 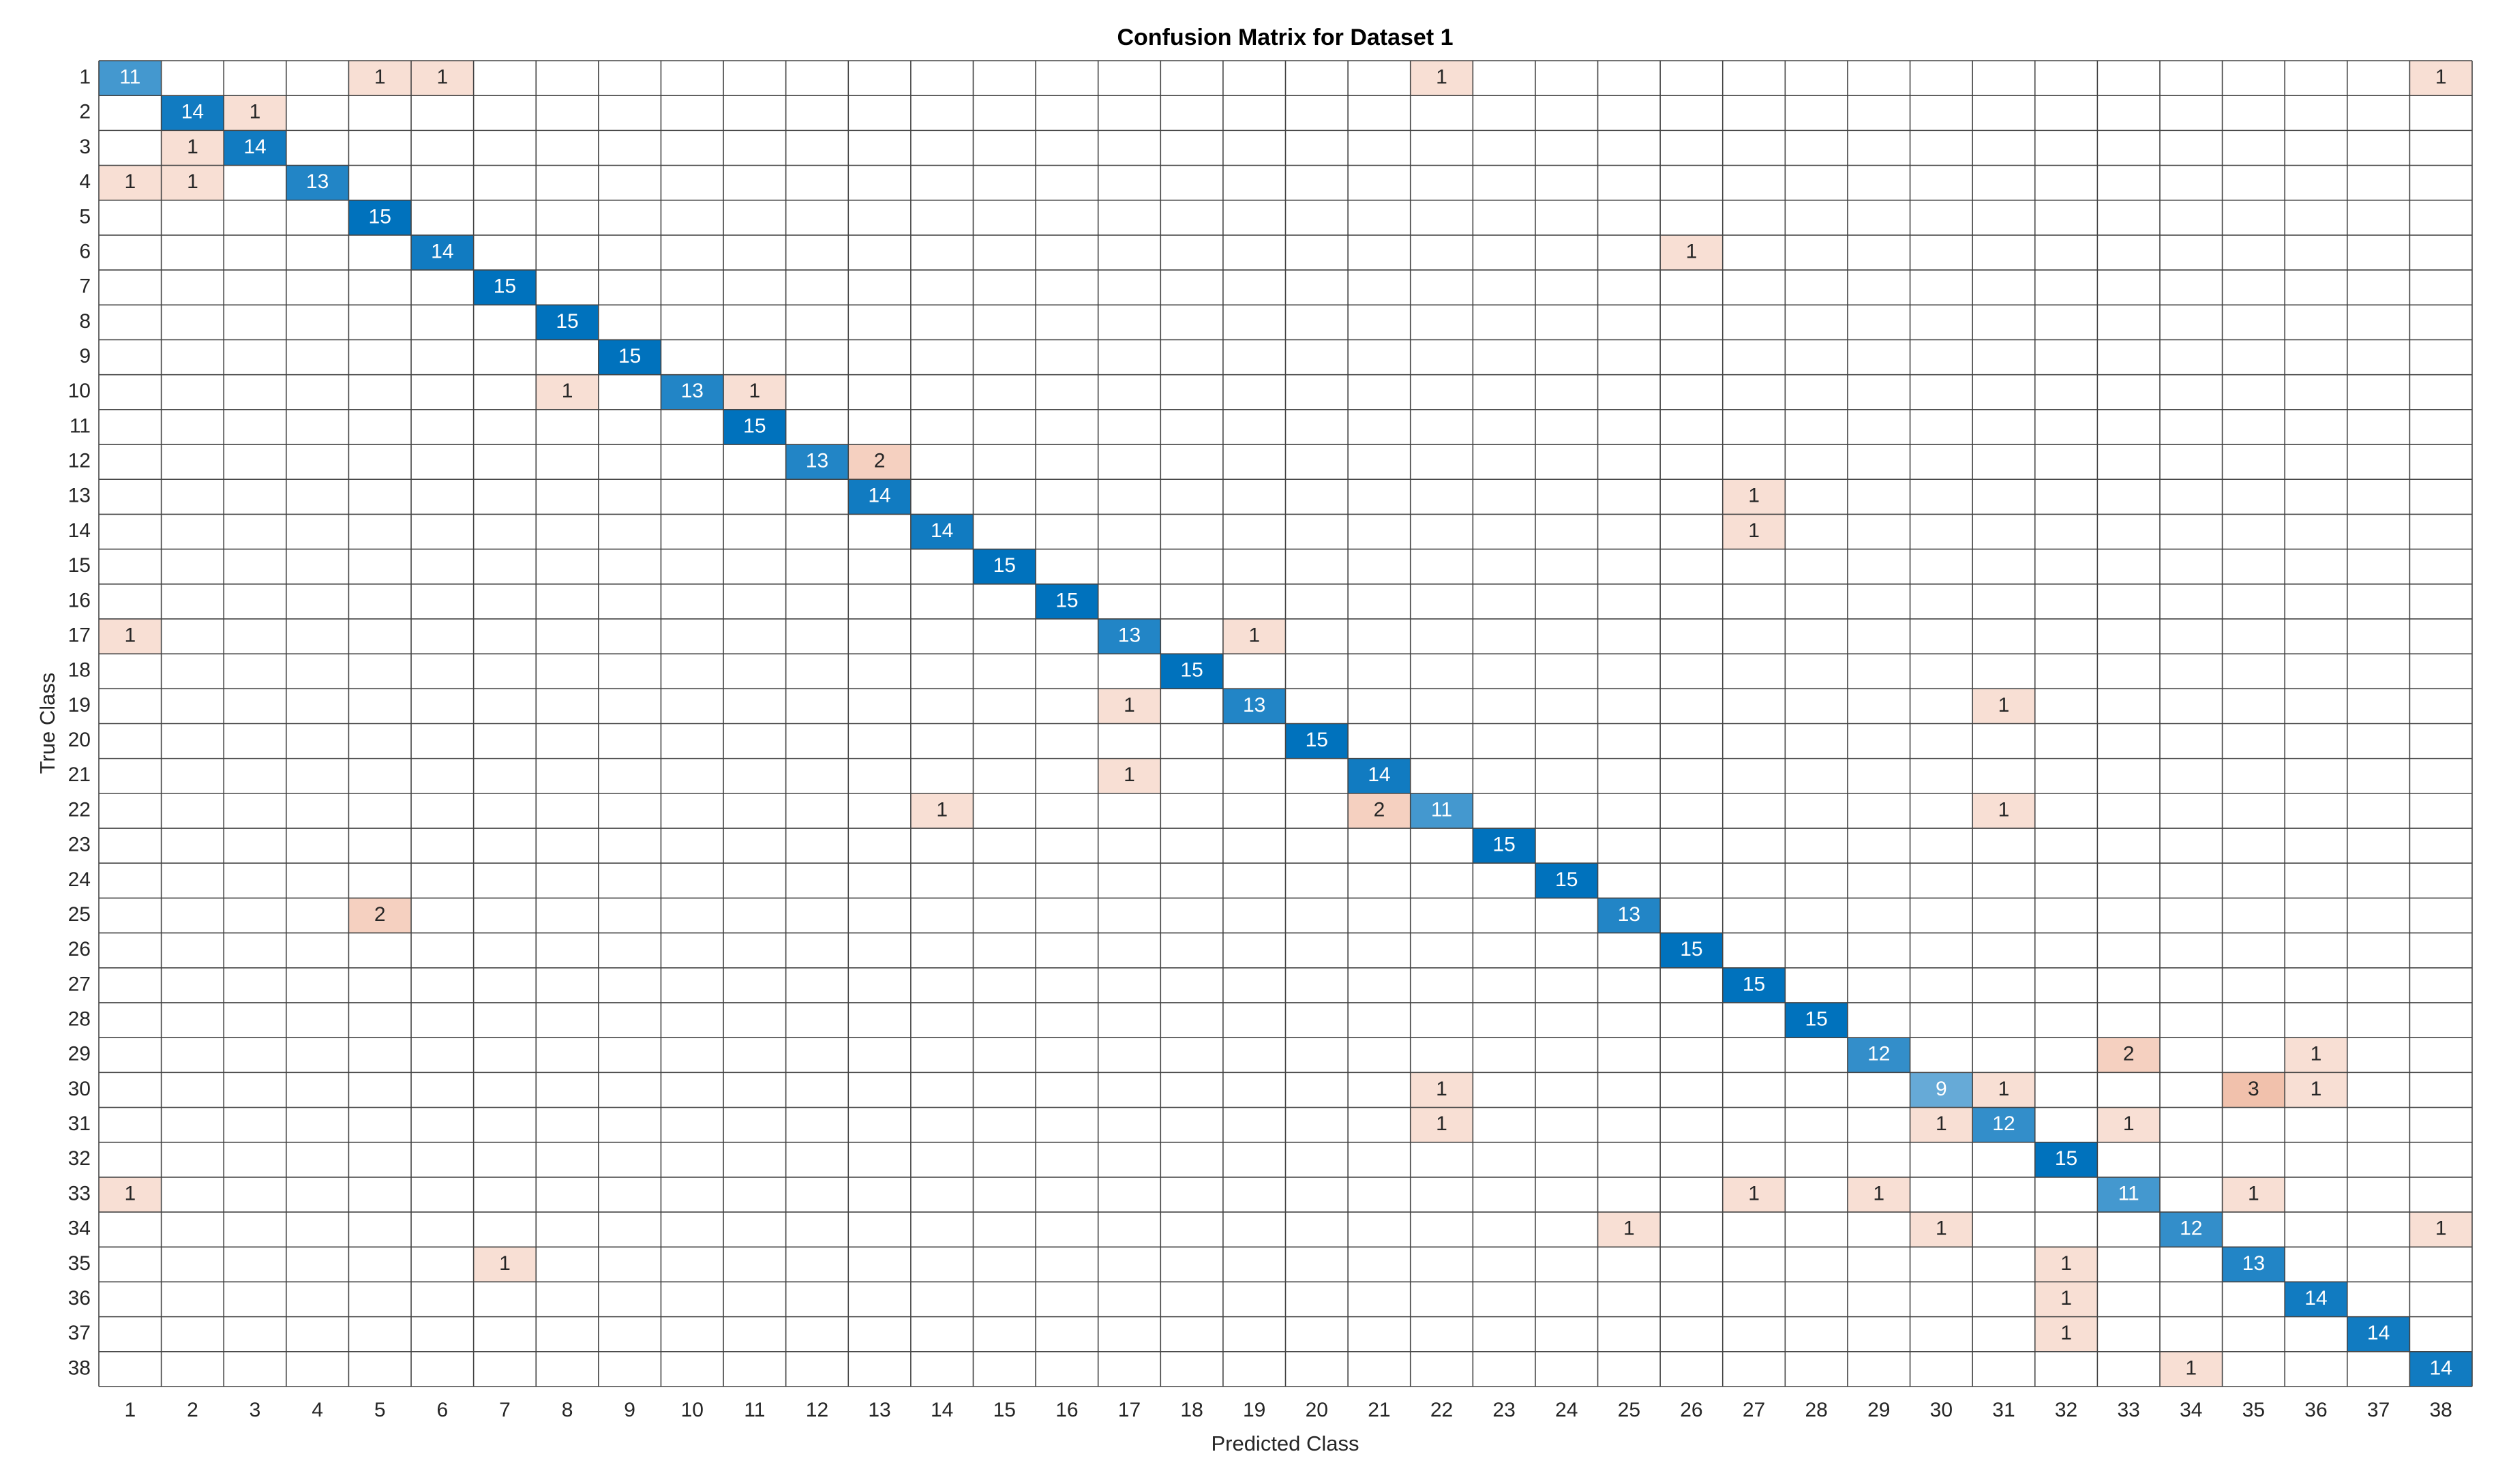 What do you see at coordinates (79, 984) in the screenshot?
I see `y-tick-label: 27` at bounding box center [79, 984].